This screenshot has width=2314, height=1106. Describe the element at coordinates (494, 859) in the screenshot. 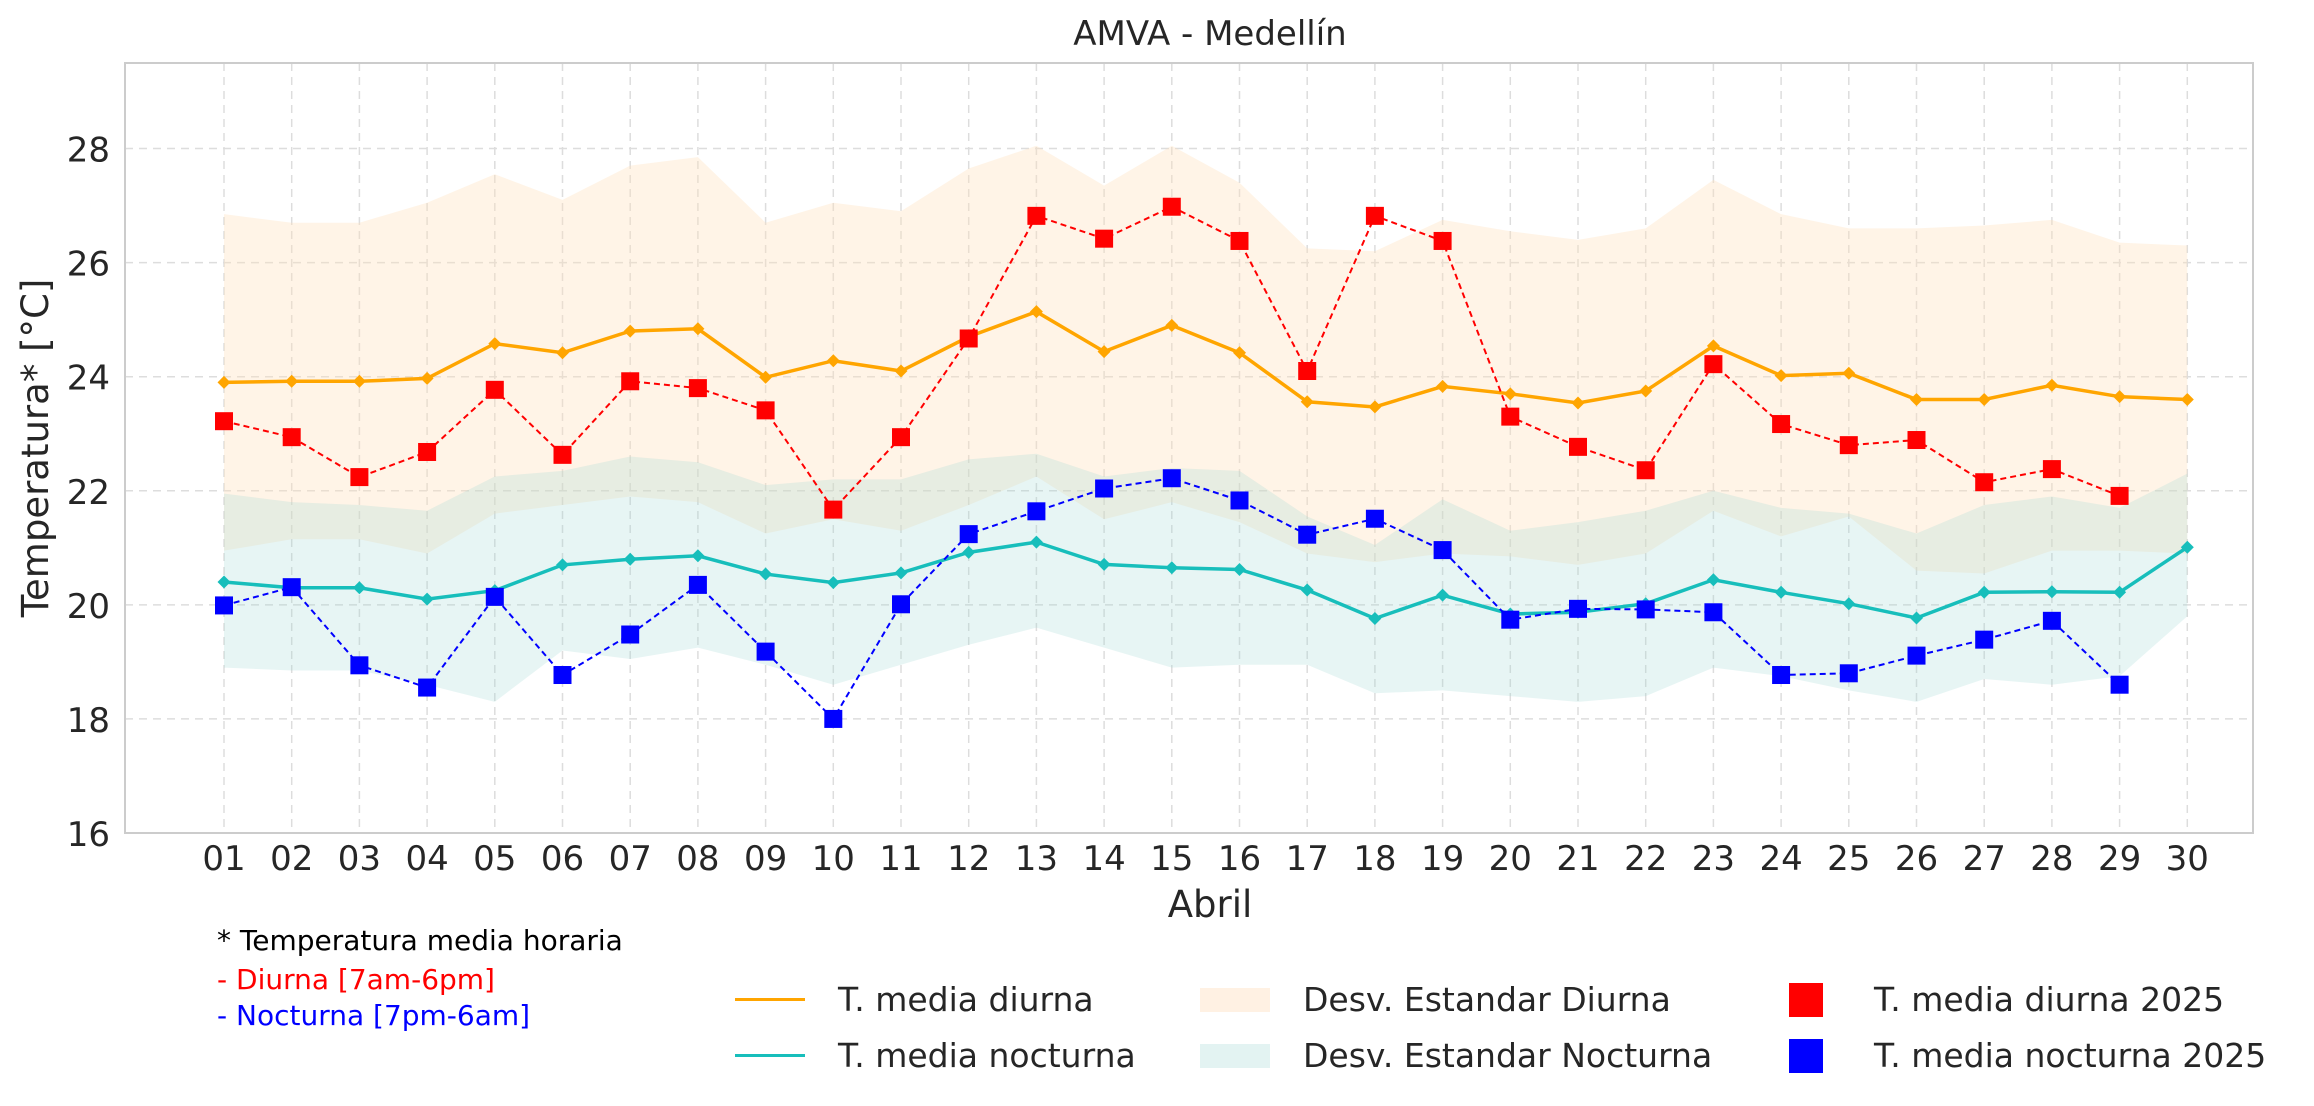

I see `x-tick-label: 05` at that location.